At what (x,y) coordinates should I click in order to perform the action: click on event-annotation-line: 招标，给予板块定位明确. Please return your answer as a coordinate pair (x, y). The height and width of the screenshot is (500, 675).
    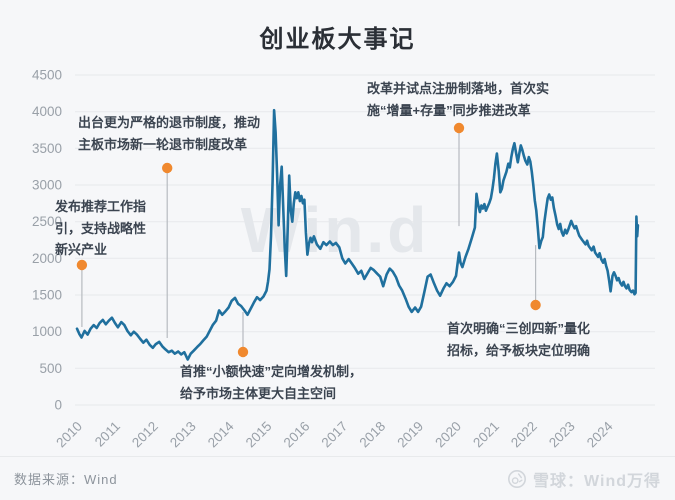
    Looking at the image, I should click on (519, 350).